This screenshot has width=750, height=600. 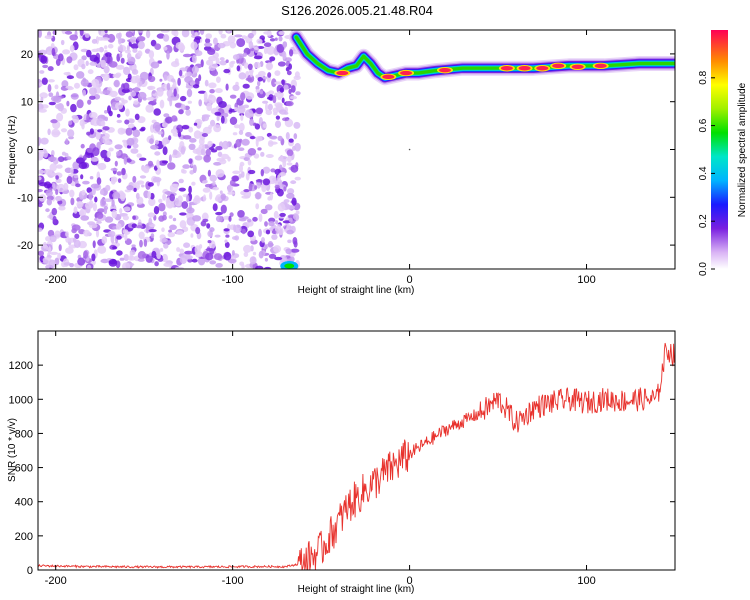 What do you see at coordinates (600, 66) in the screenshot?
I see `ridge-peak` at bounding box center [600, 66].